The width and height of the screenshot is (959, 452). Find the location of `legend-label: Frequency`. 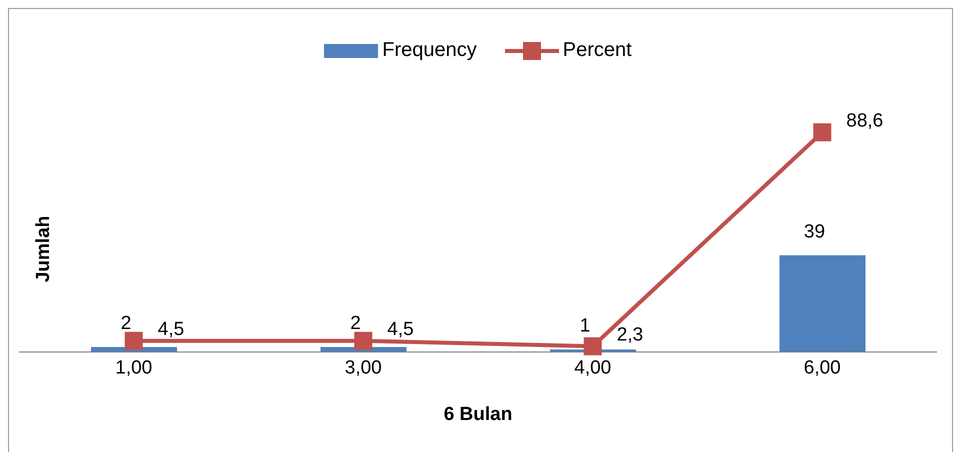

legend-label: Frequency is located at coordinates (429, 50).